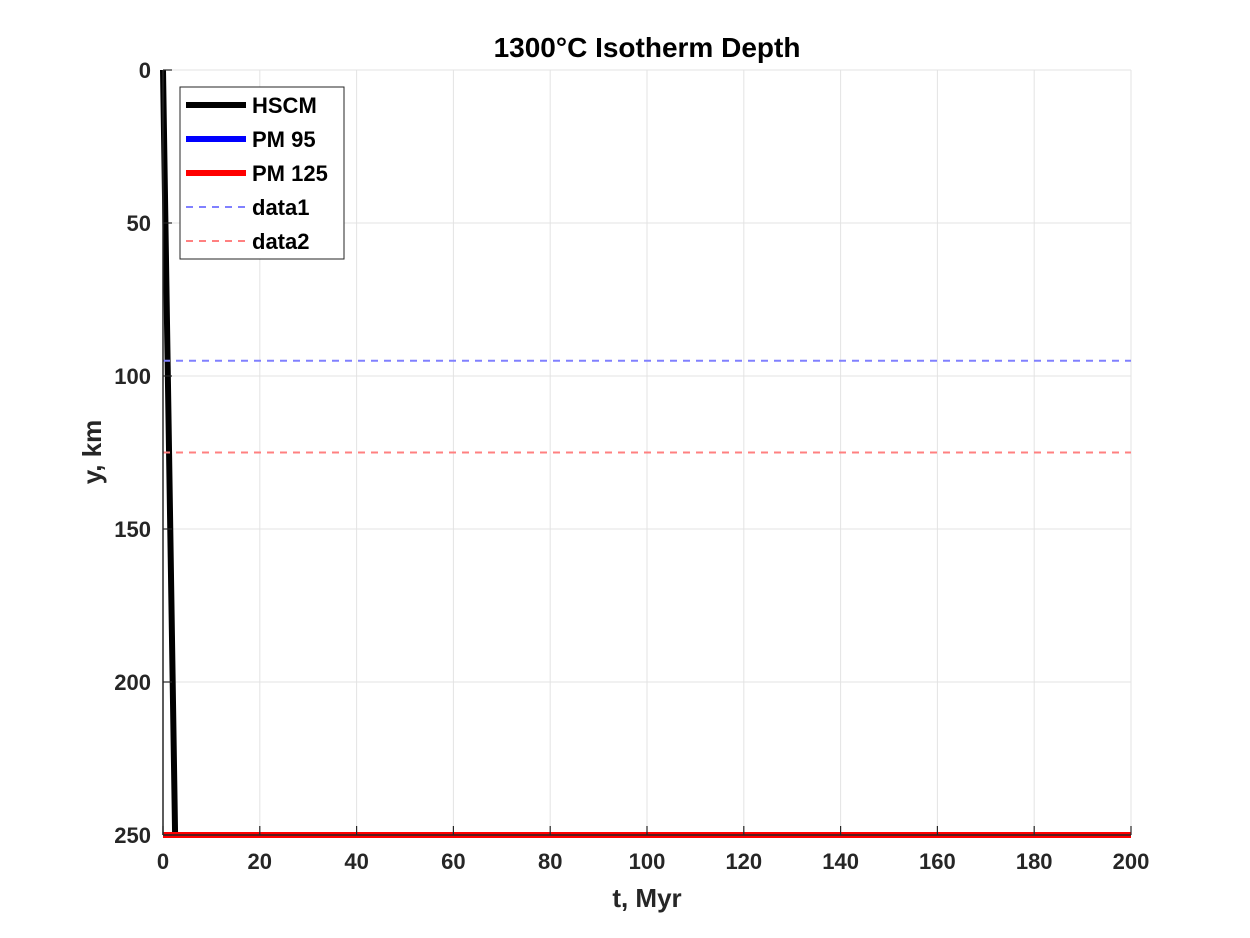 The height and width of the screenshot is (938, 1250). I want to click on legend-label: data2, so click(280, 241).